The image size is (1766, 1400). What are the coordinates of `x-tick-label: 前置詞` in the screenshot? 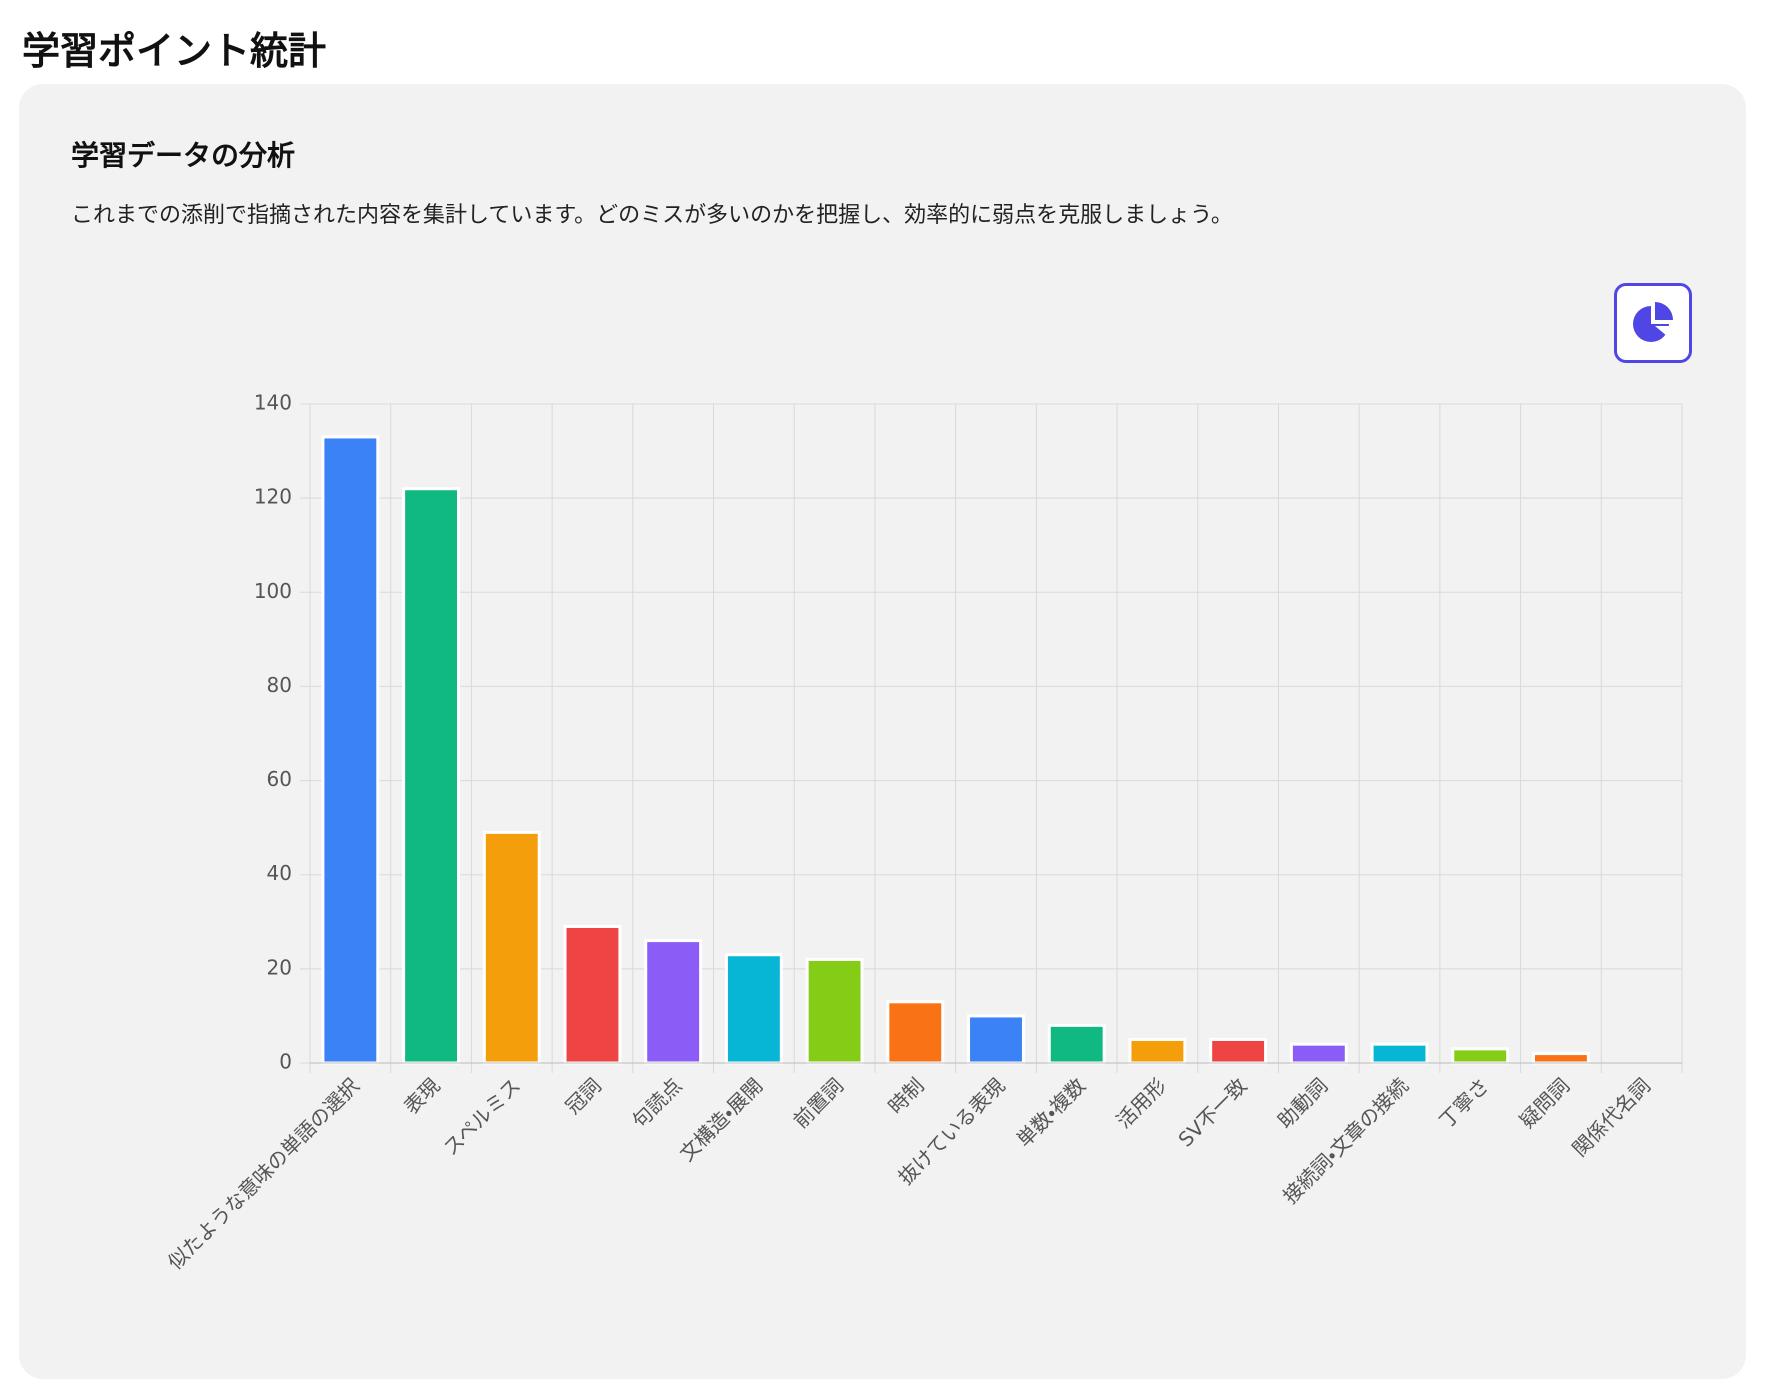 It's located at (818, 1102).